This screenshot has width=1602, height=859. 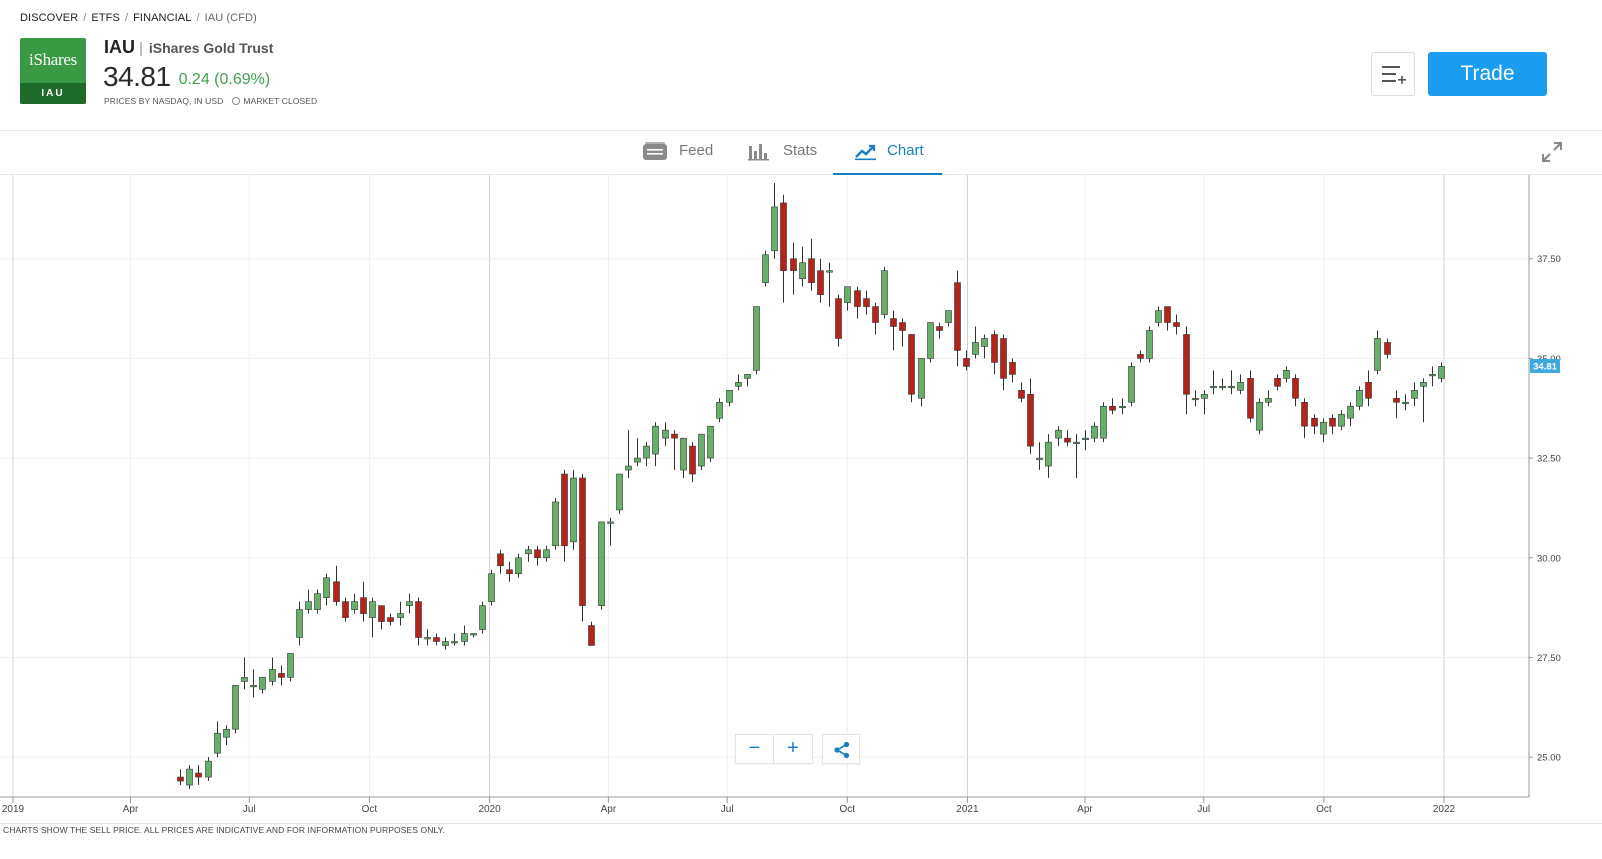 I want to click on breadcrumb: DISCOVER / ETFS / FINANCIAL / IAU (CFD), so click(x=138, y=18).